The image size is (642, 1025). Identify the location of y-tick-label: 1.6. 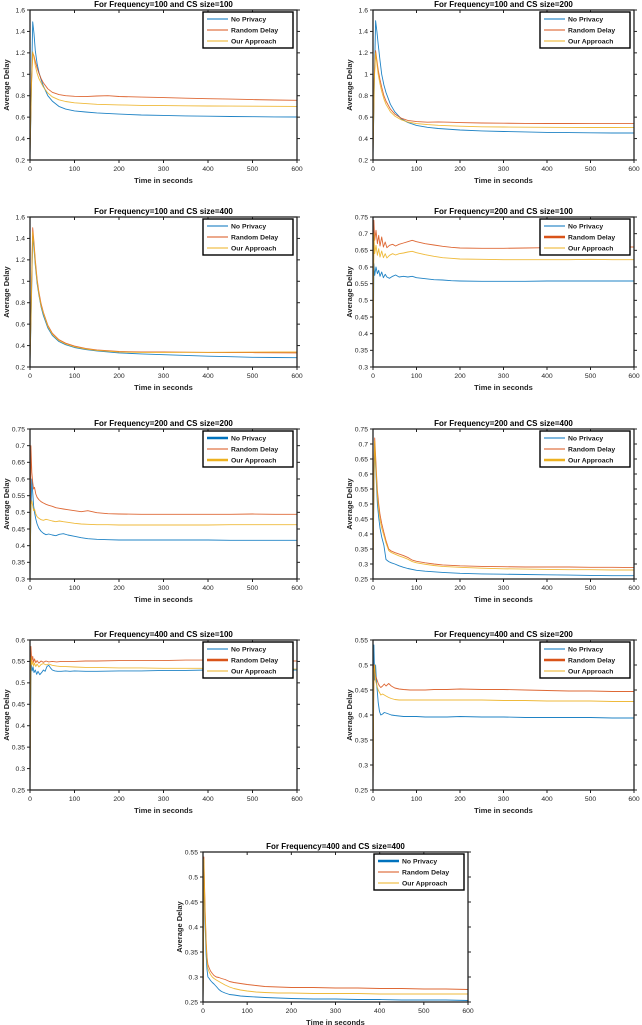
(21, 10).